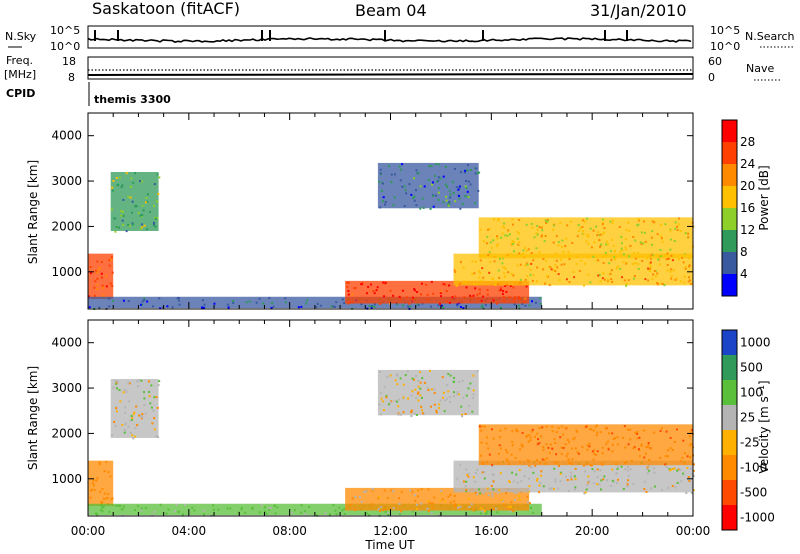 This screenshot has width=800, height=554. What do you see at coordinates (66, 136) in the screenshot?
I see `power-ytick-label: 4000` at bounding box center [66, 136].